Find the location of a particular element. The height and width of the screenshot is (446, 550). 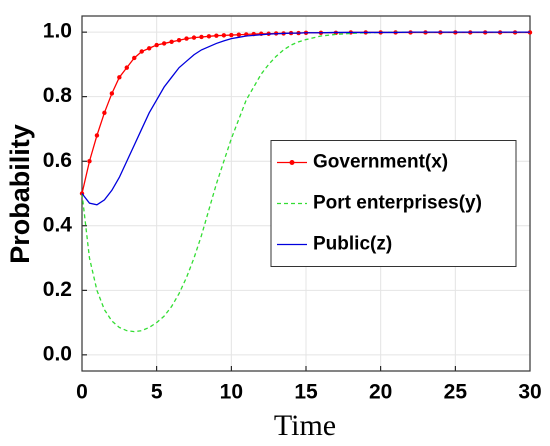

legend-box is located at coordinates (393, 203).